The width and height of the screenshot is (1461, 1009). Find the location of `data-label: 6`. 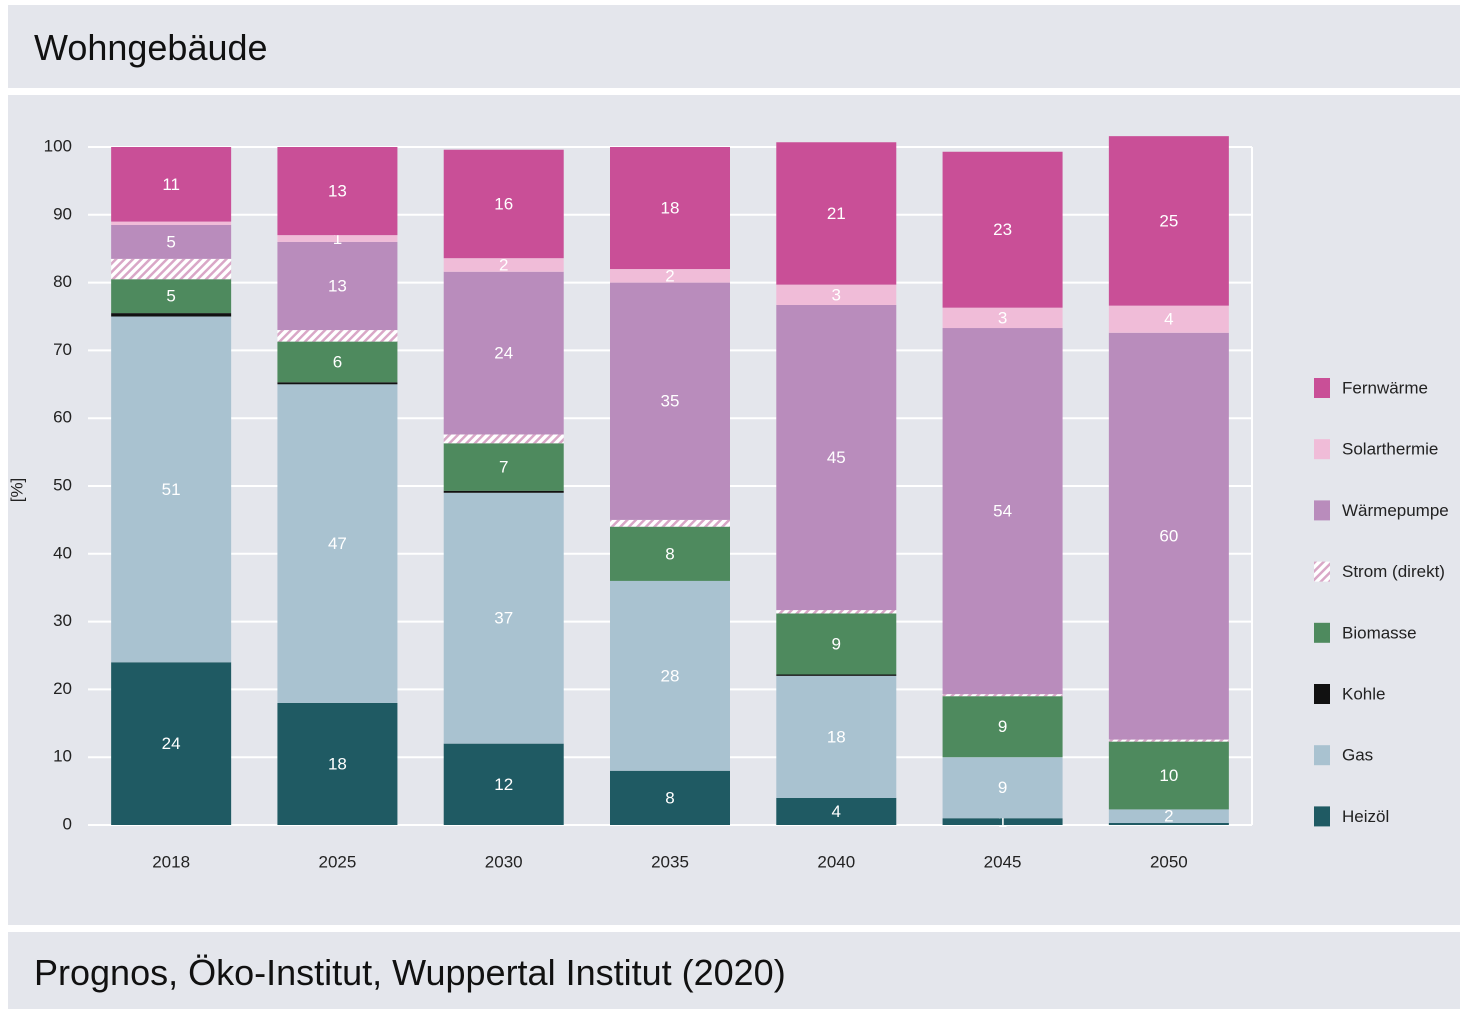

data-label: 6 is located at coordinates (337, 361).